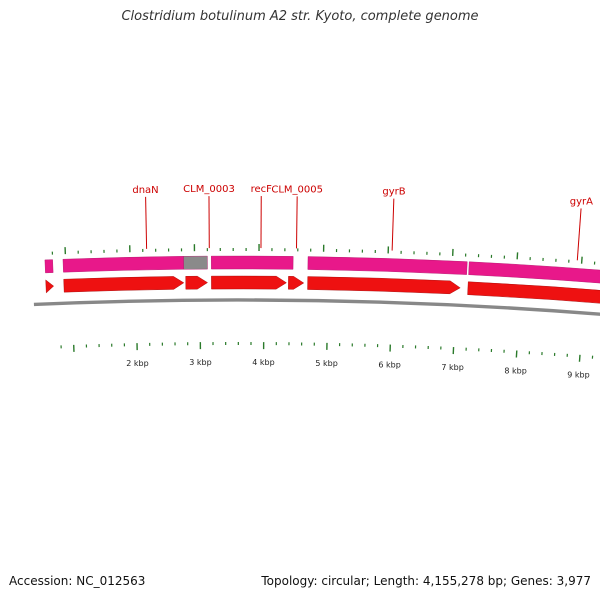 The image size is (600, 600). What do you see at coordinates (363, 228) in the screenshot?
I see `gene-label-lines` at bounding box center [363, 228].